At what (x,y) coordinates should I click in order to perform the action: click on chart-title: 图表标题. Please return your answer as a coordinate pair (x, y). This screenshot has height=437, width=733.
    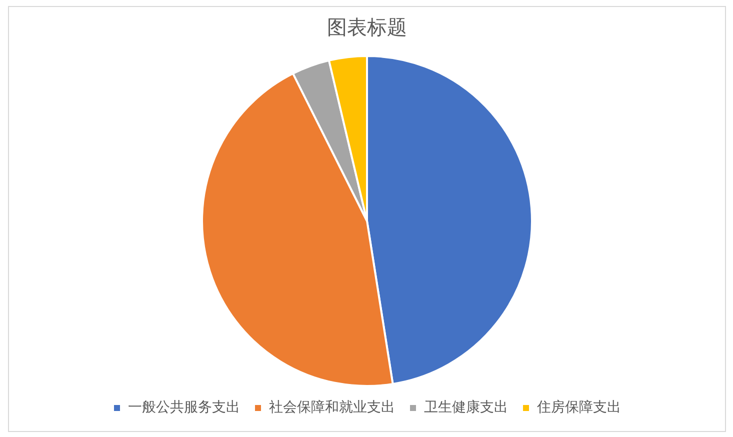
    Looking at the image, I should click on (367, 27).